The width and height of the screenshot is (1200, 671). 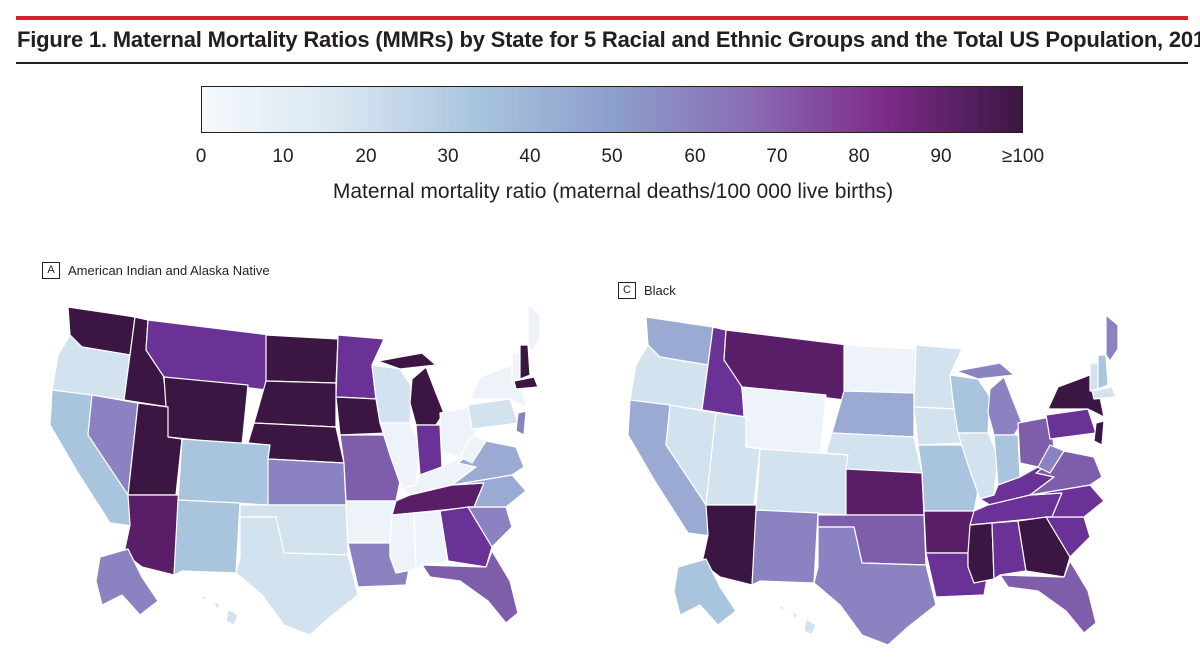 I want to click on scale-tick-label: 80, so click(x=859, y=156).